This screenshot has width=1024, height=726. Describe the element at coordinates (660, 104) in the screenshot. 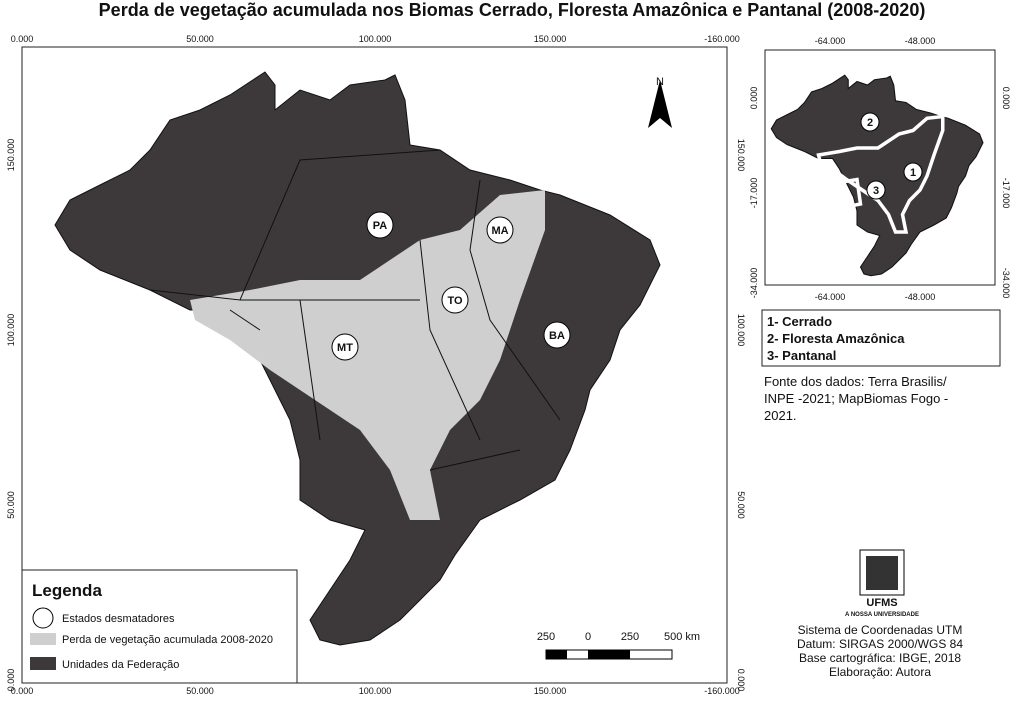

I see `north-arrow` at that location.